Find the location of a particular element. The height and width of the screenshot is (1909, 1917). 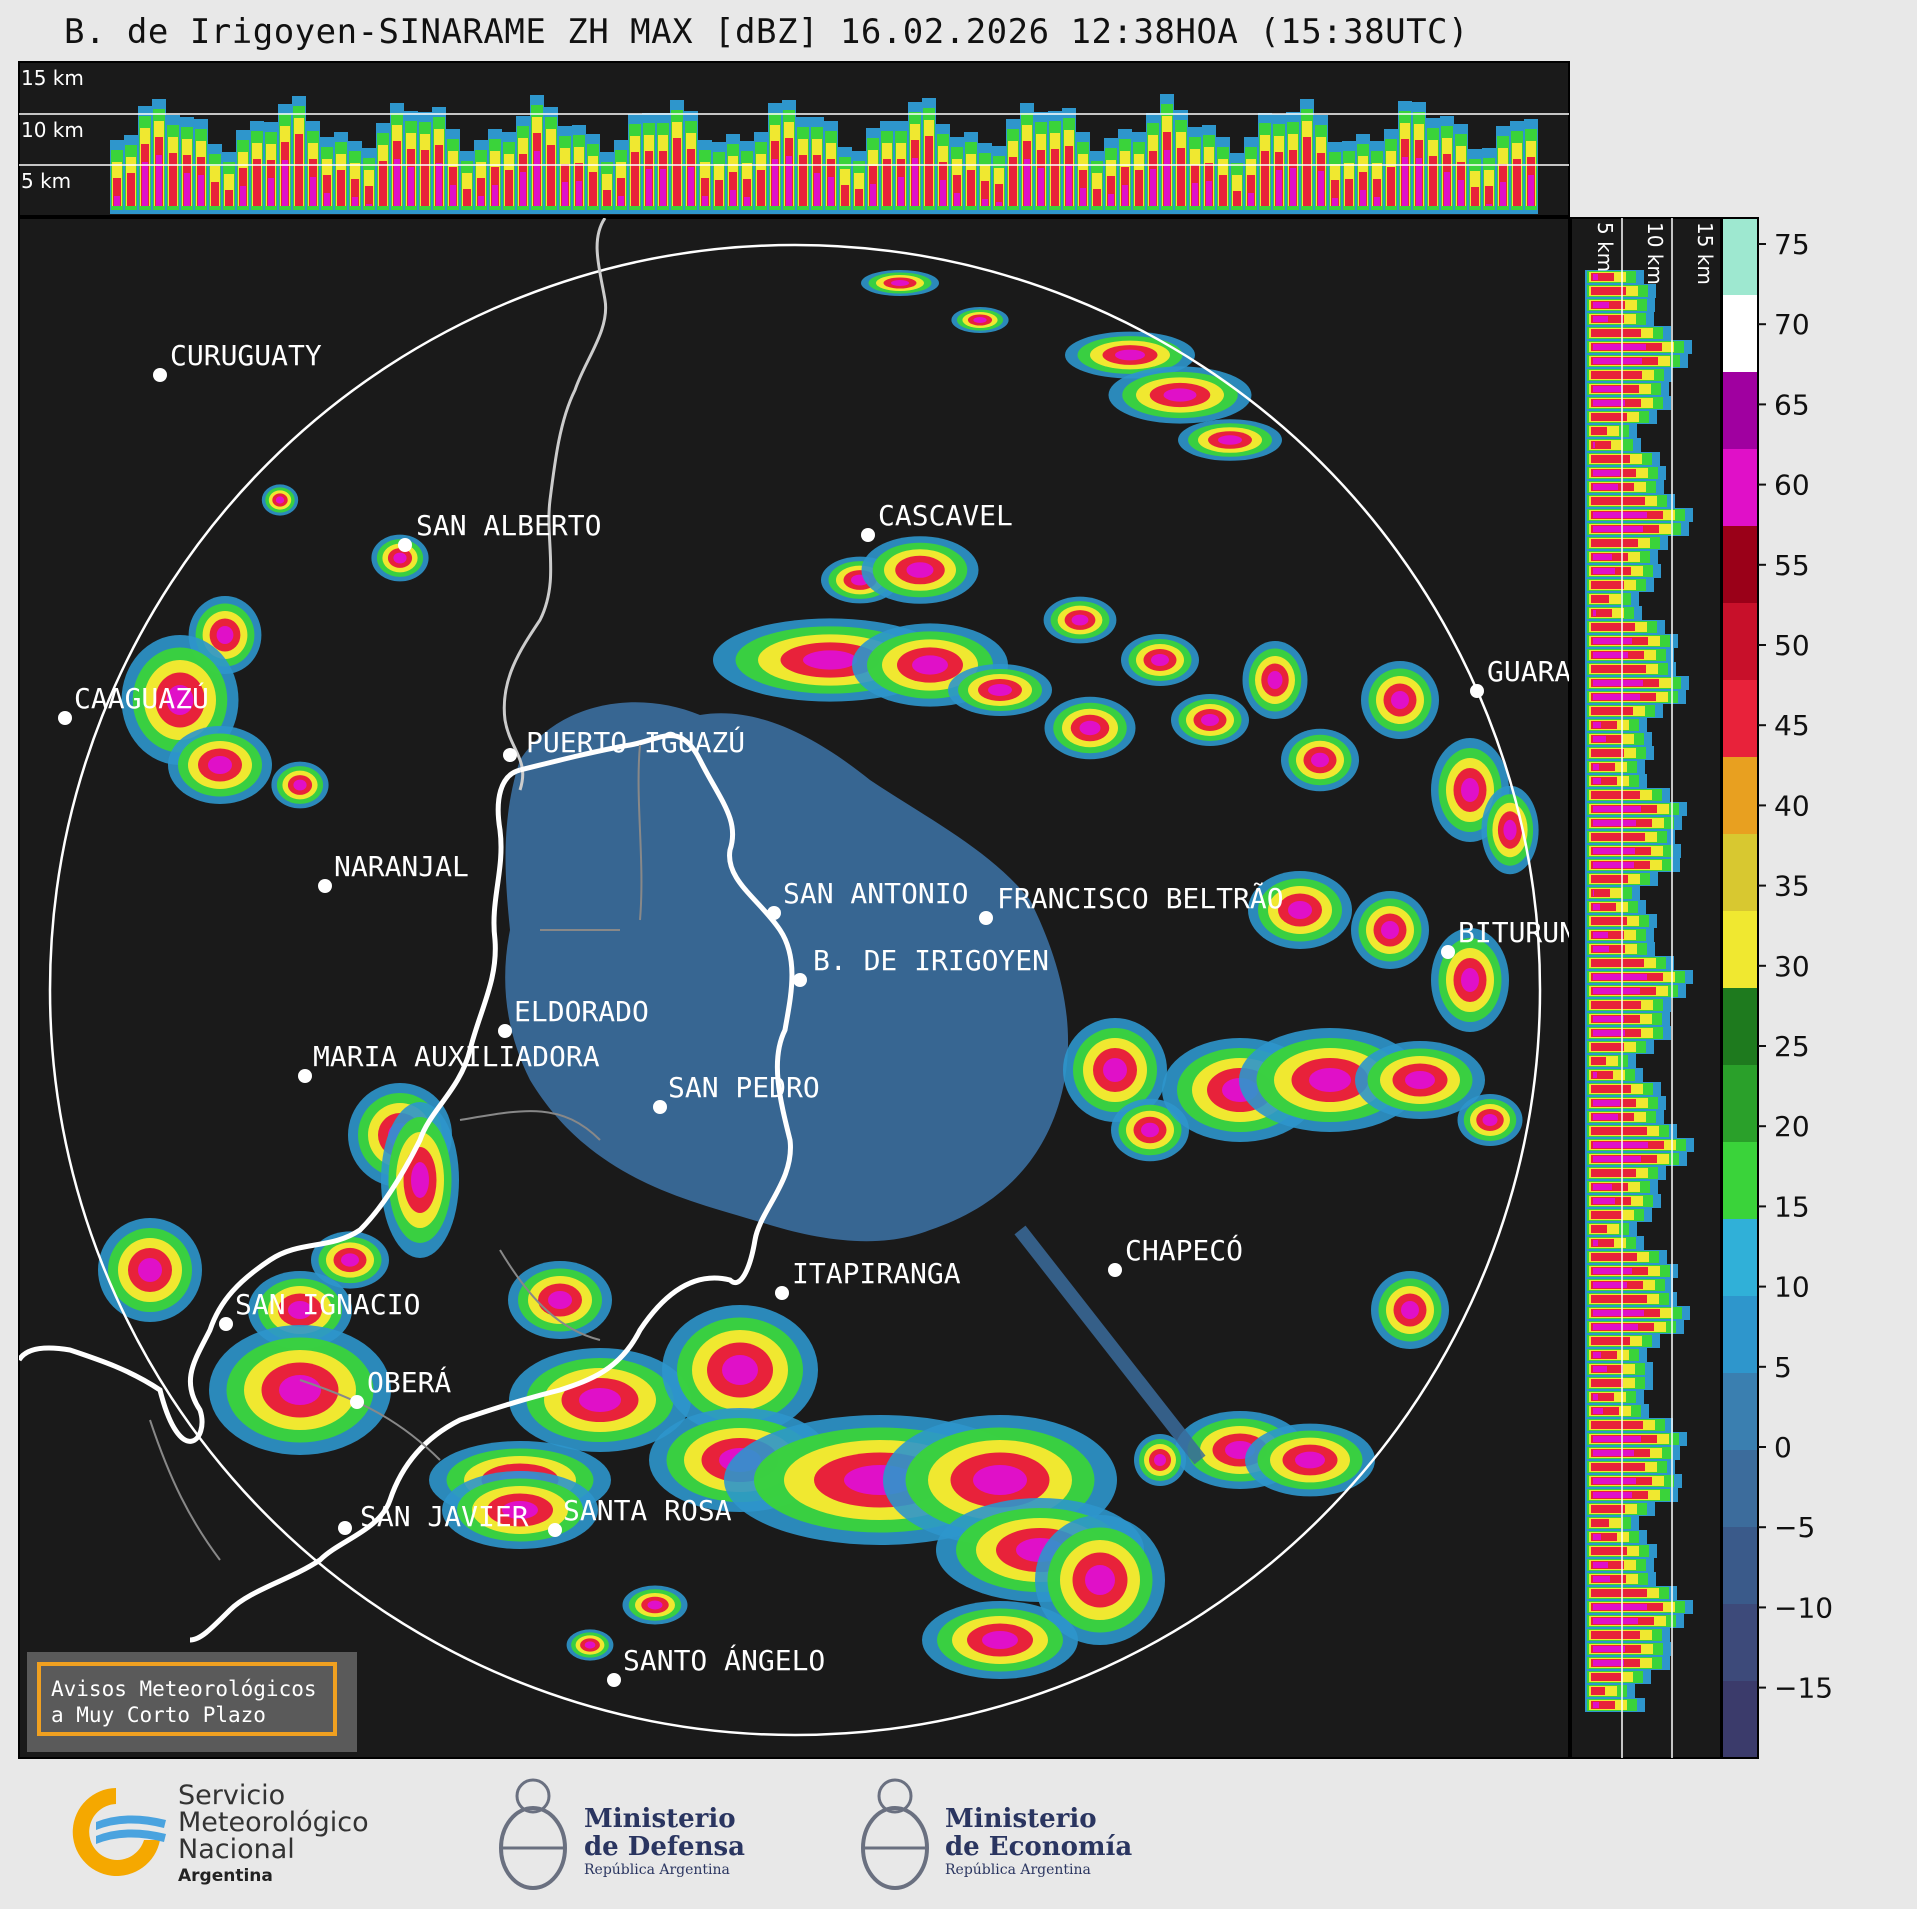

colorbar-tick-label: 35 is located at coordinates (1792, 886).